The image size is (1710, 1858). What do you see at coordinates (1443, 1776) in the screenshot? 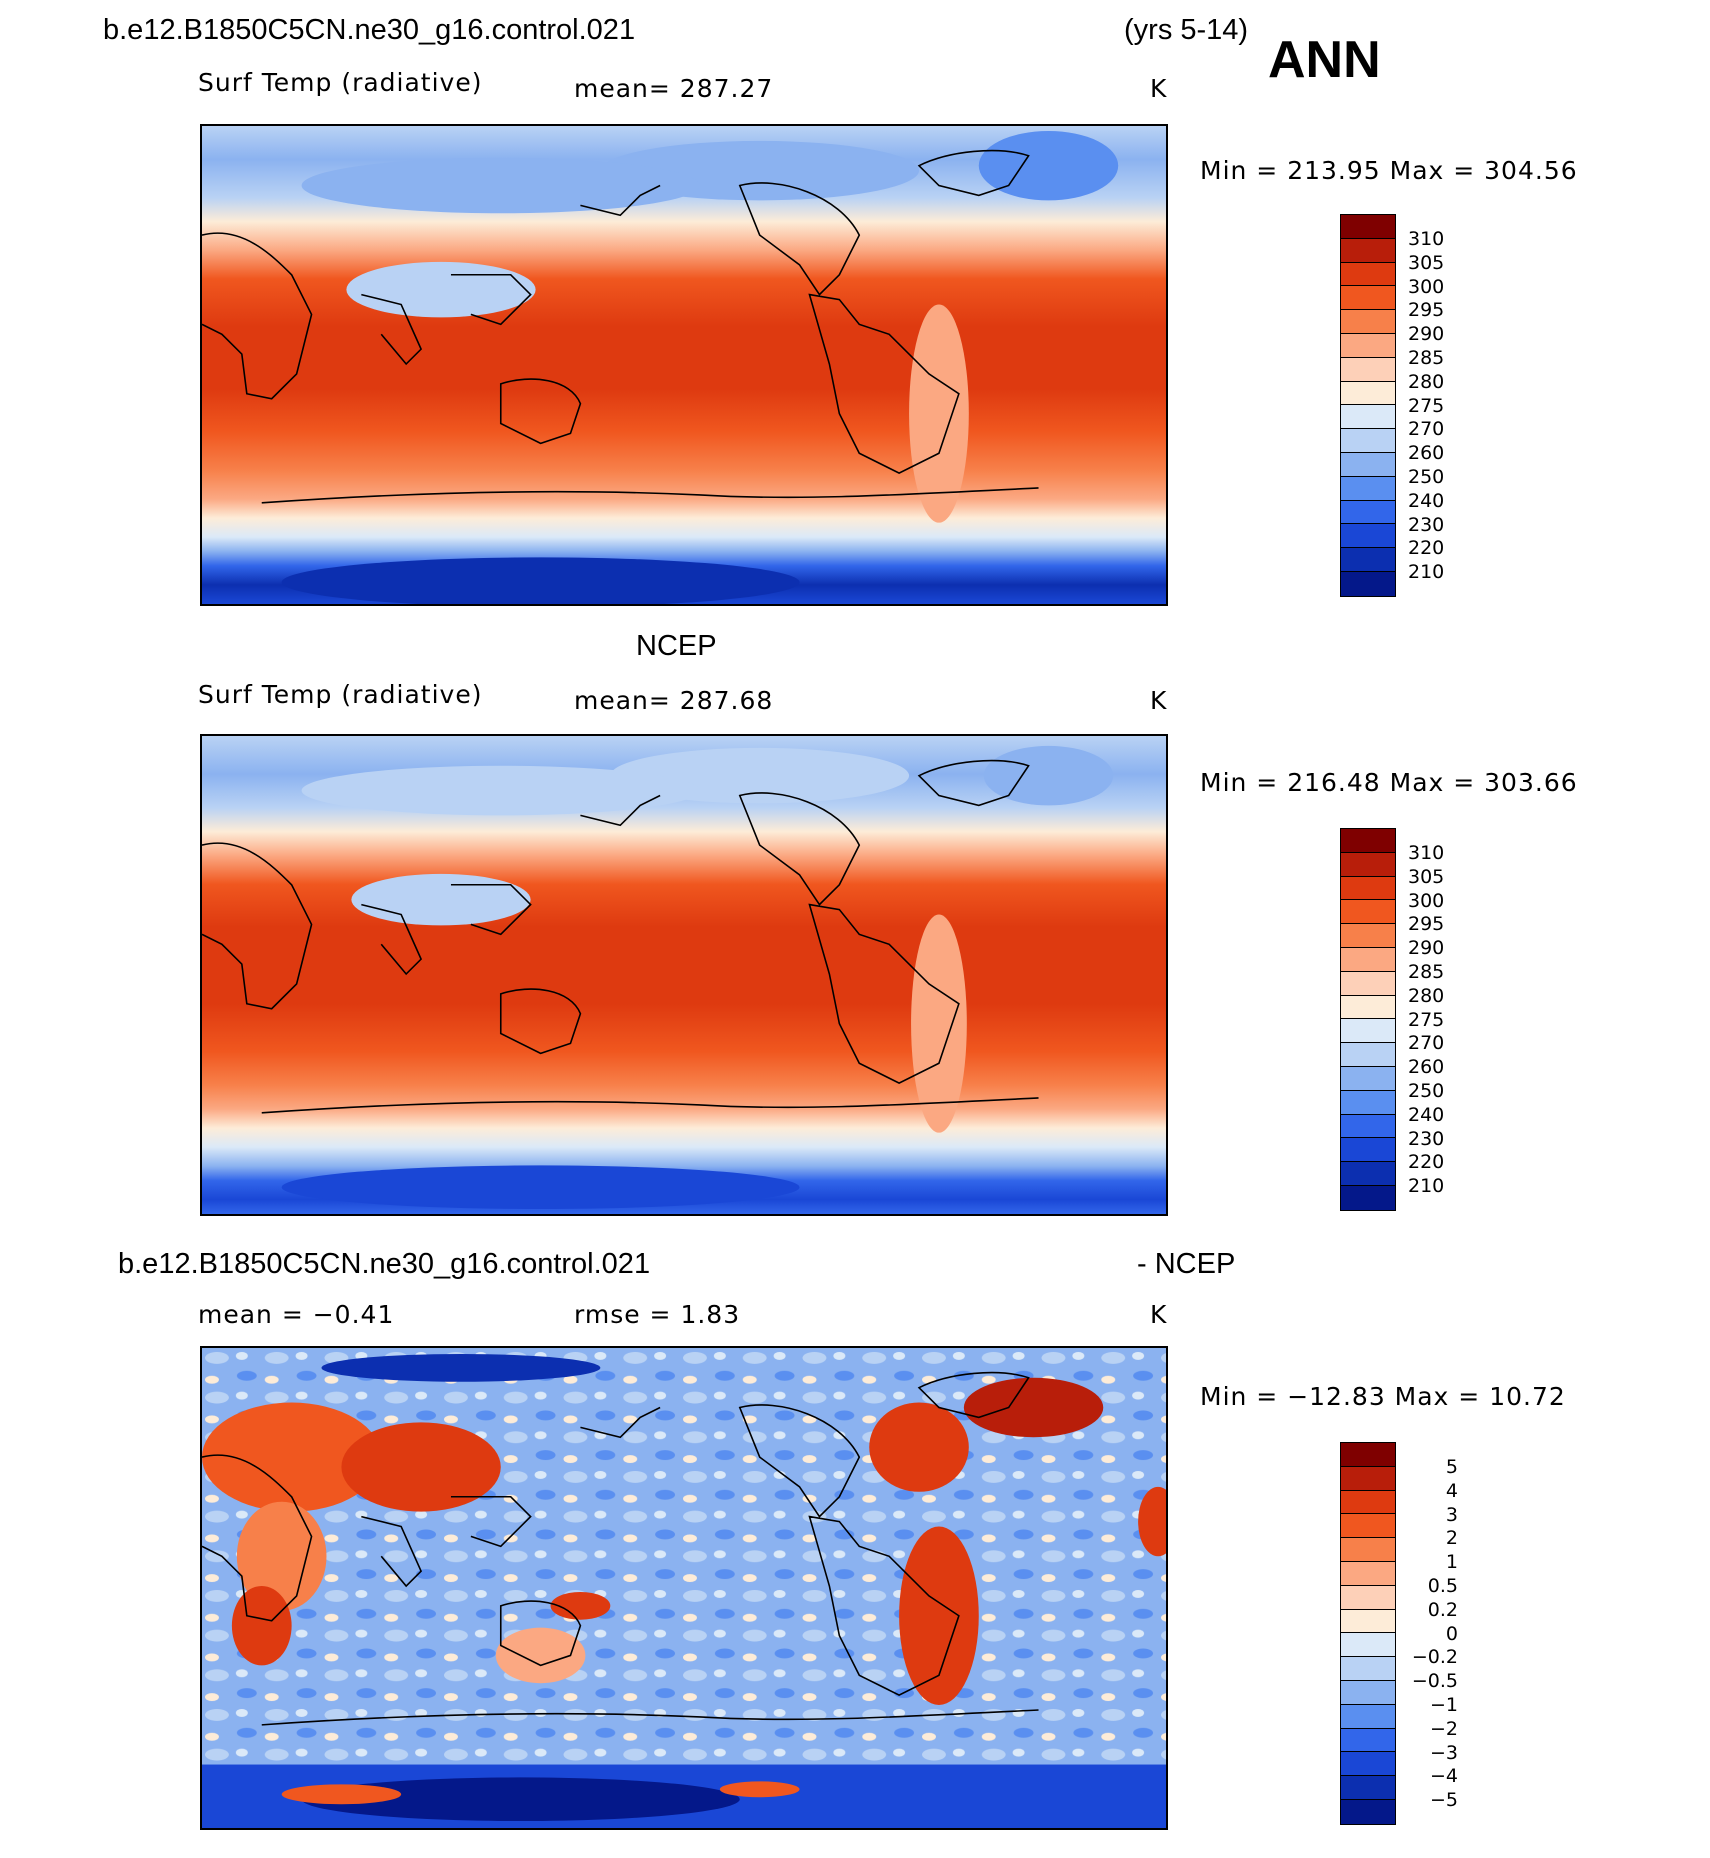
I see `colorbar-tick-label: −4` at bounding box center [1443, 1776].